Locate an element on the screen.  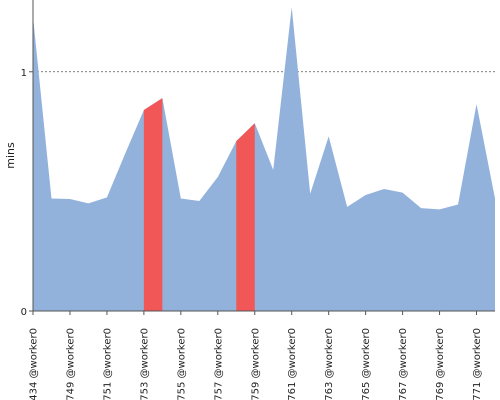
x-tick-label: #6771 @worker0 is located at coordinates (477, 364).